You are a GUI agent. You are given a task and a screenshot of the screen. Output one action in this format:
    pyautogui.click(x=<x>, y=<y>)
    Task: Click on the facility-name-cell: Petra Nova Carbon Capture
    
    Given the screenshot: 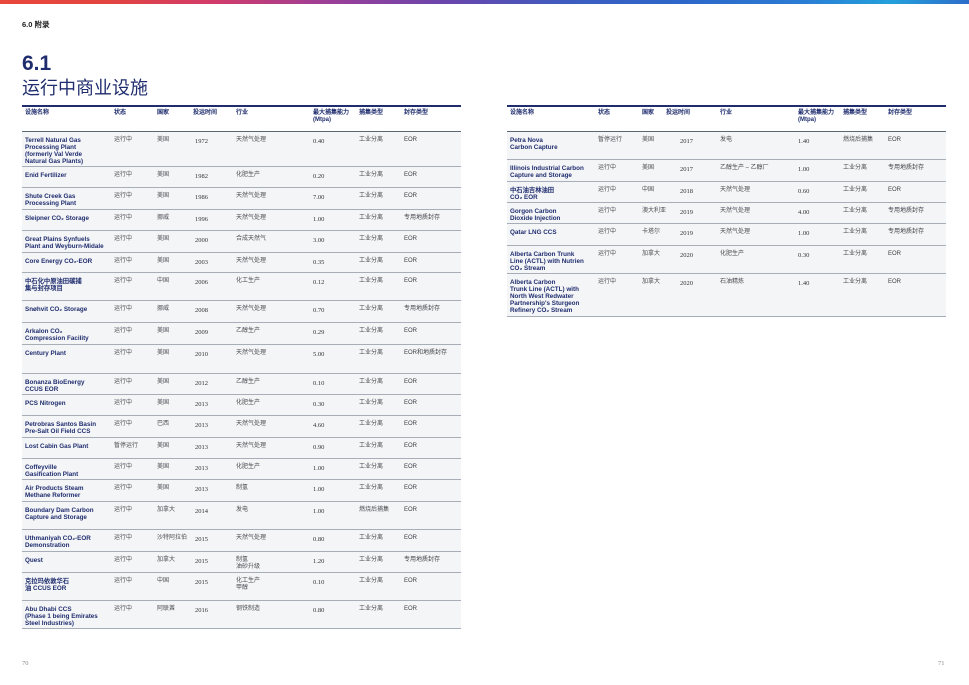 What is the action you would take?
    pyautogui.click(x=552, y=145)
    